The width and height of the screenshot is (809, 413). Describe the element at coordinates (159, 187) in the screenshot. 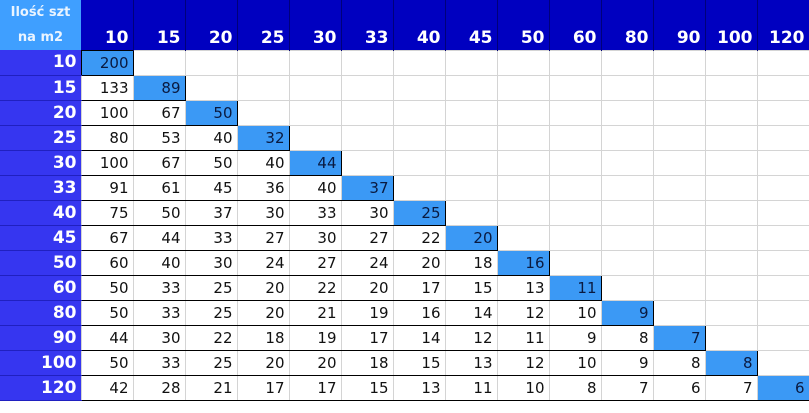

I see `value-cell: 61` at that location.